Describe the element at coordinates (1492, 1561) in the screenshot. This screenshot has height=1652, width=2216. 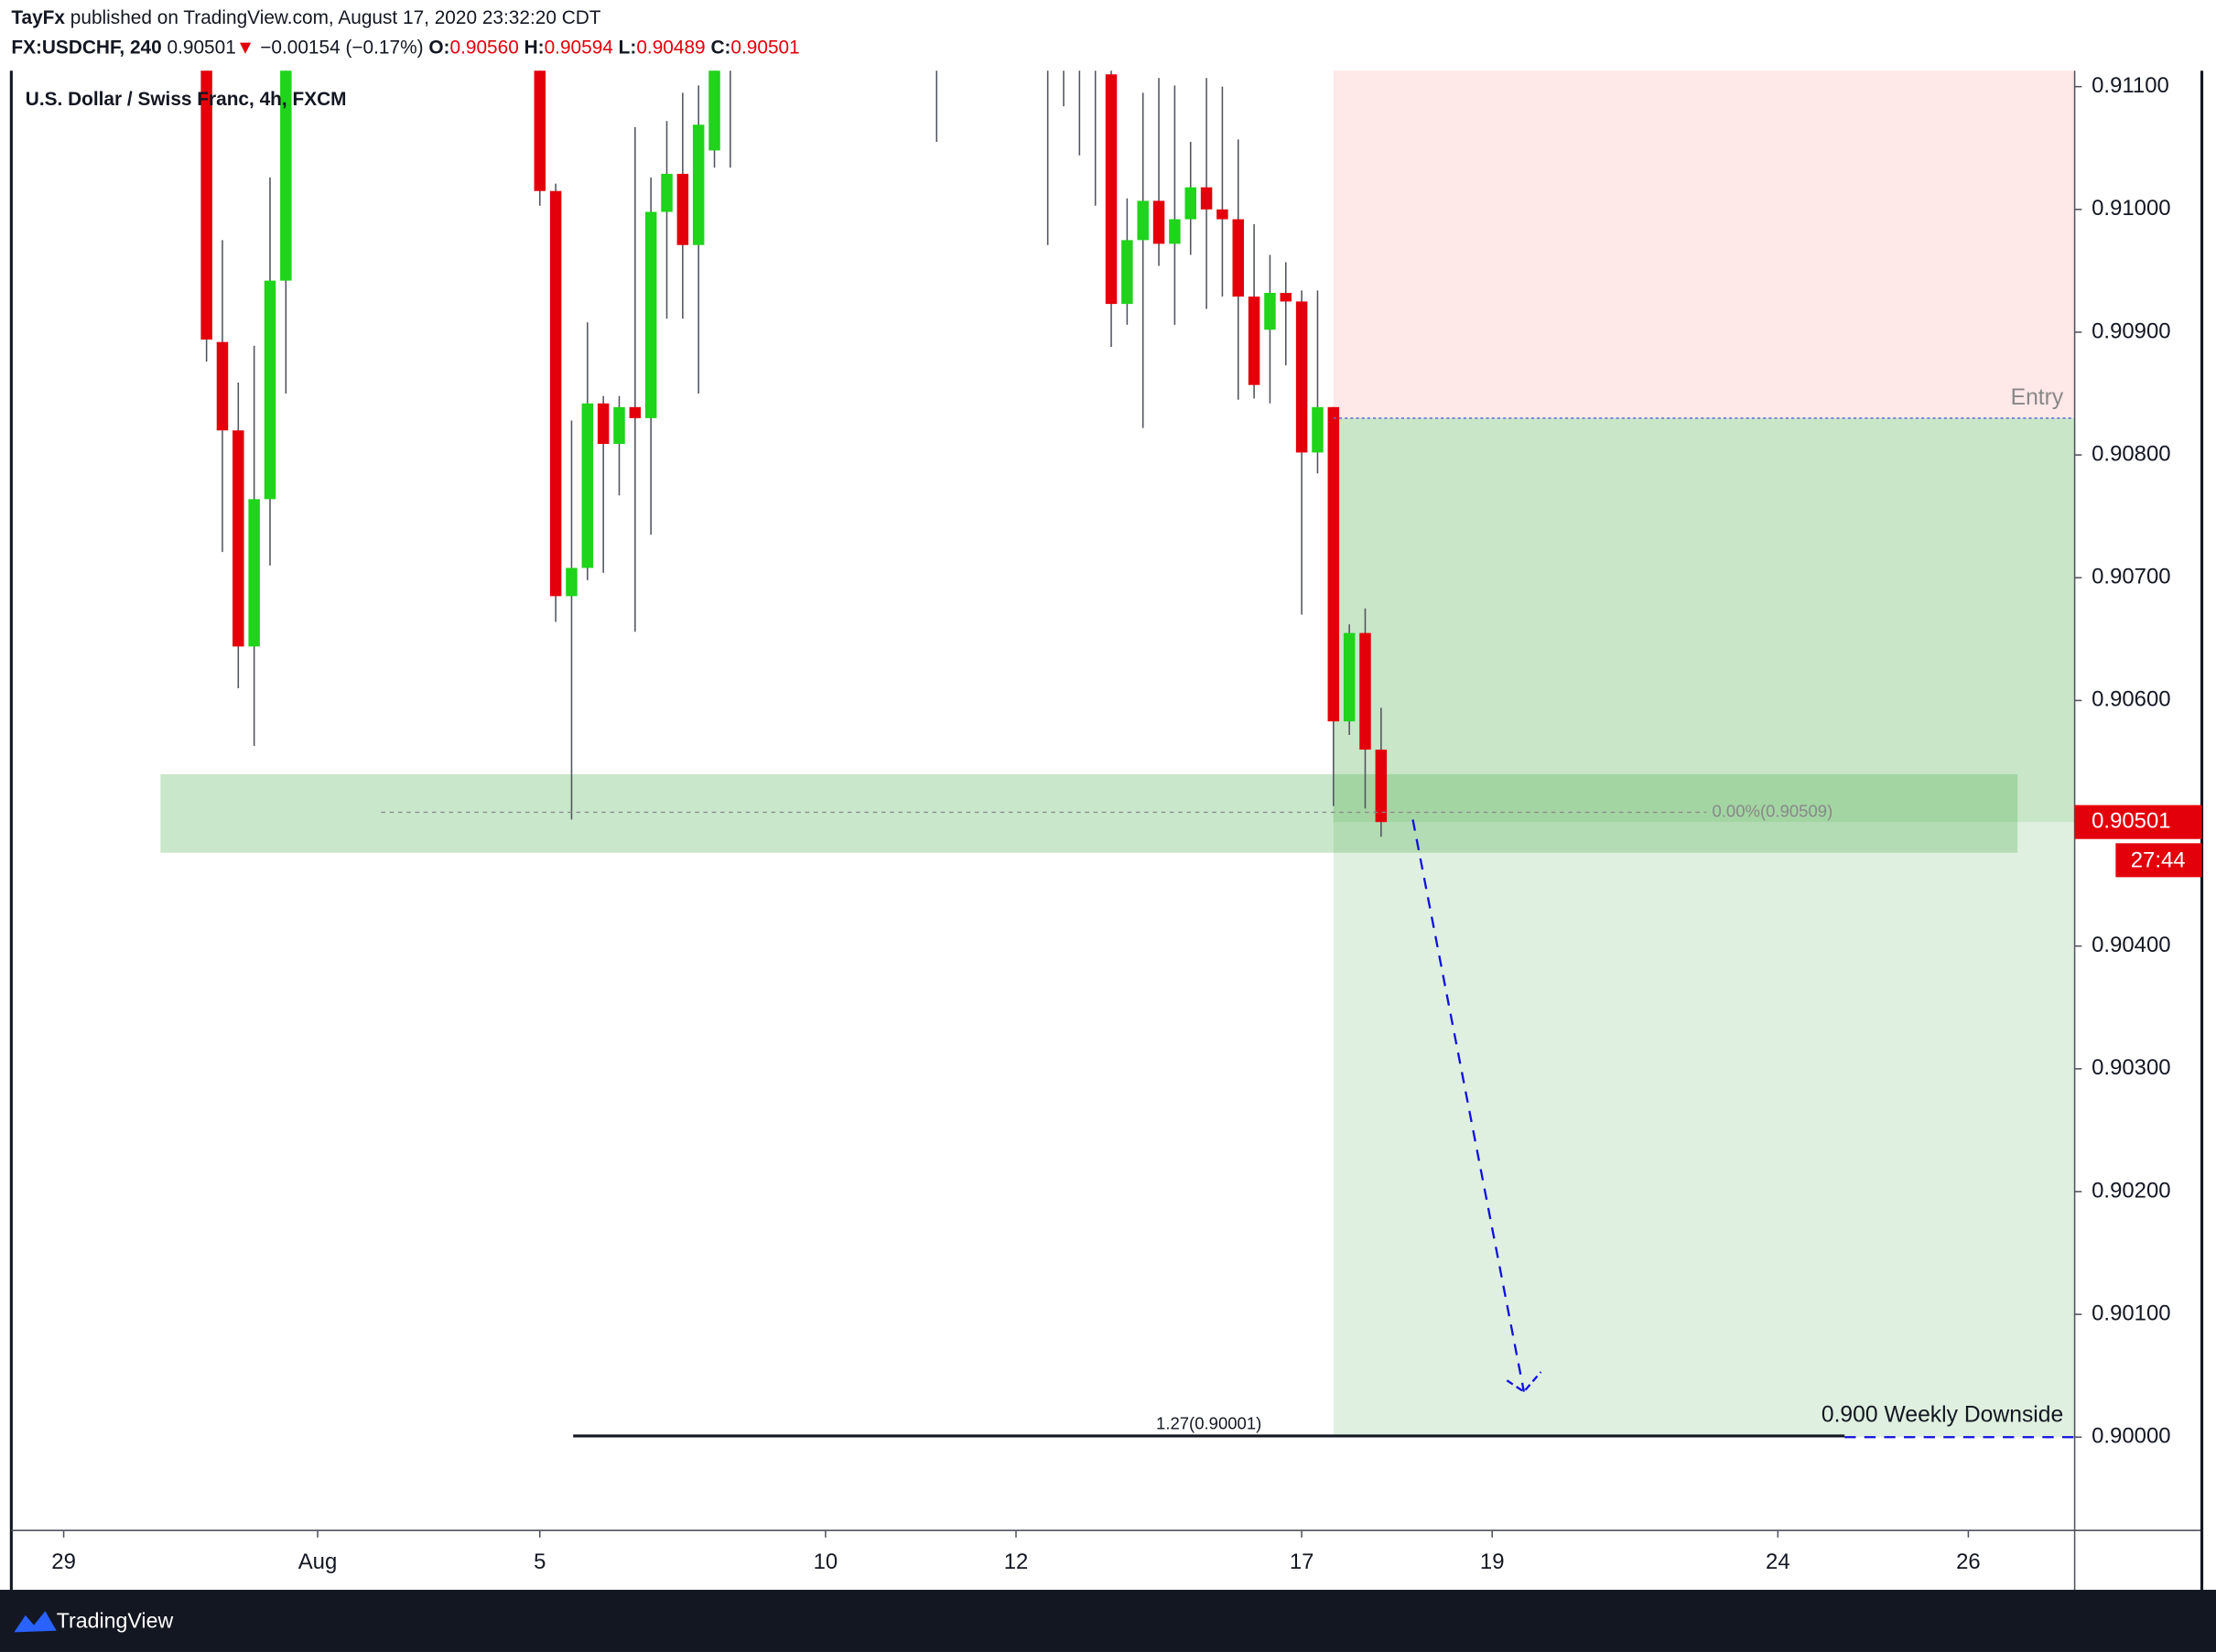
I see `x-tick-label: 19` at that location.